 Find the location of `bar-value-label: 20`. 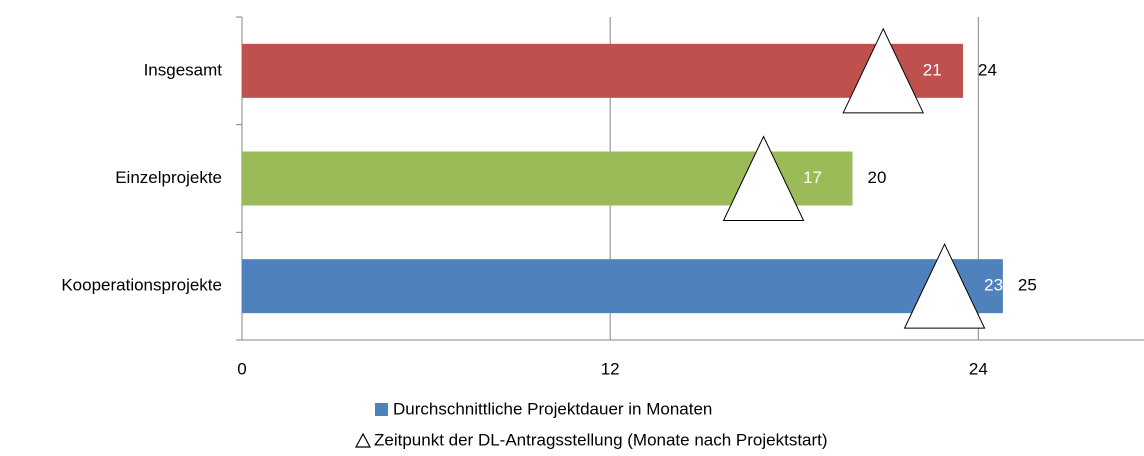

bar-value-label: 20 is located at coordinates (877, 177).